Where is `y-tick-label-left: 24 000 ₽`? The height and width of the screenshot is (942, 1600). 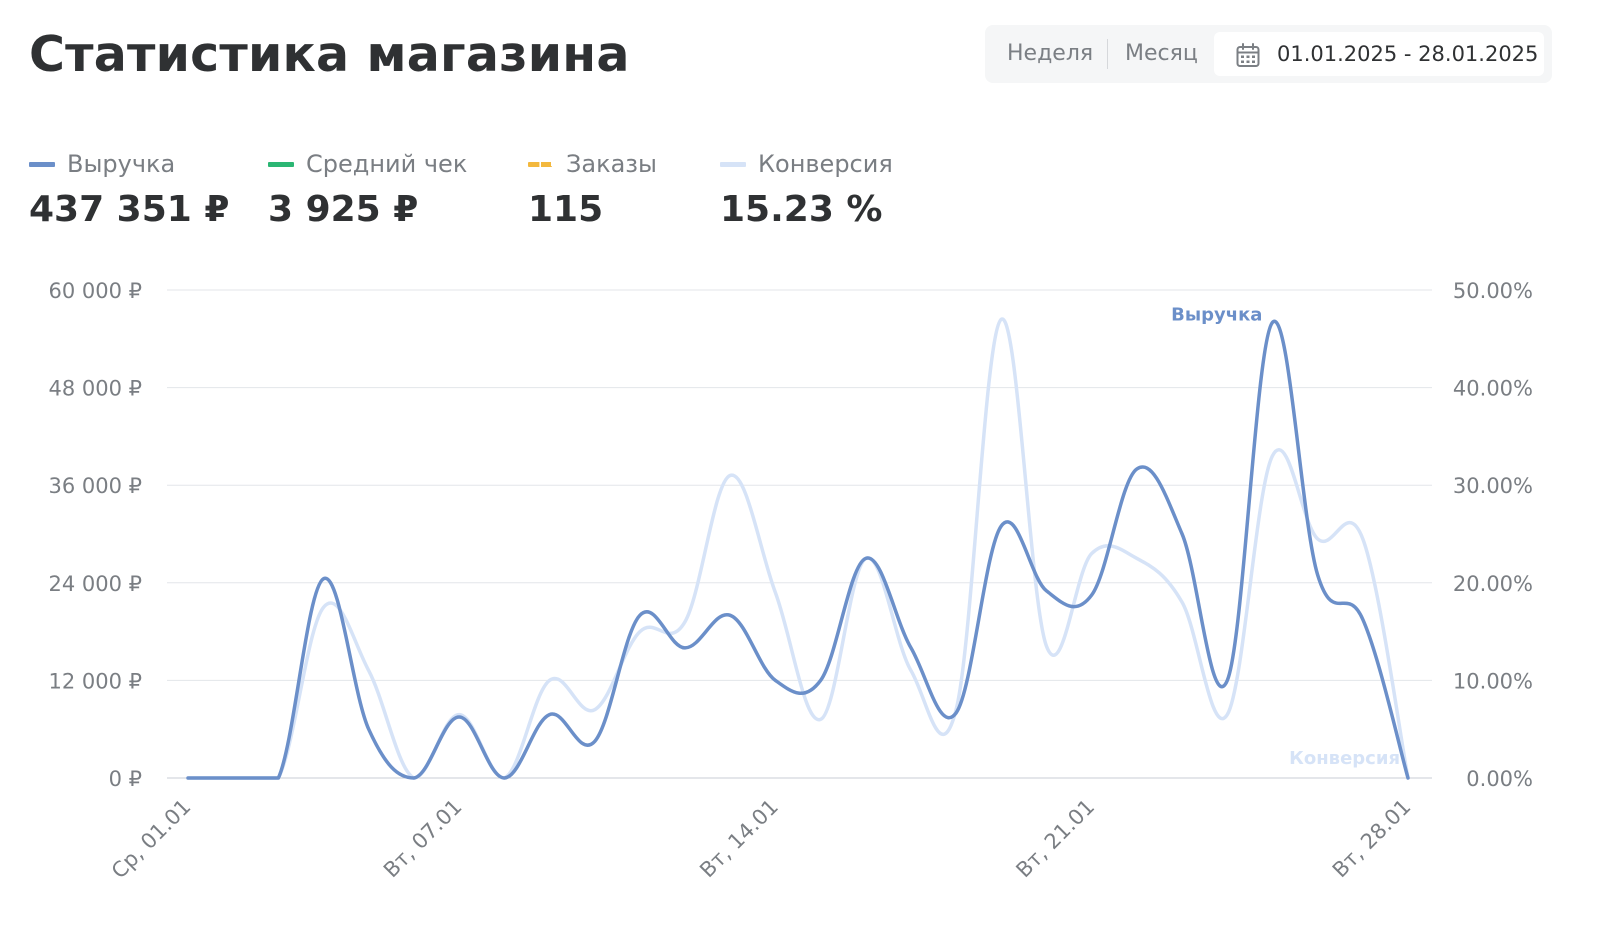
y-tick-label-left: 24 000 ₽ is located at coordinates (95, 584).